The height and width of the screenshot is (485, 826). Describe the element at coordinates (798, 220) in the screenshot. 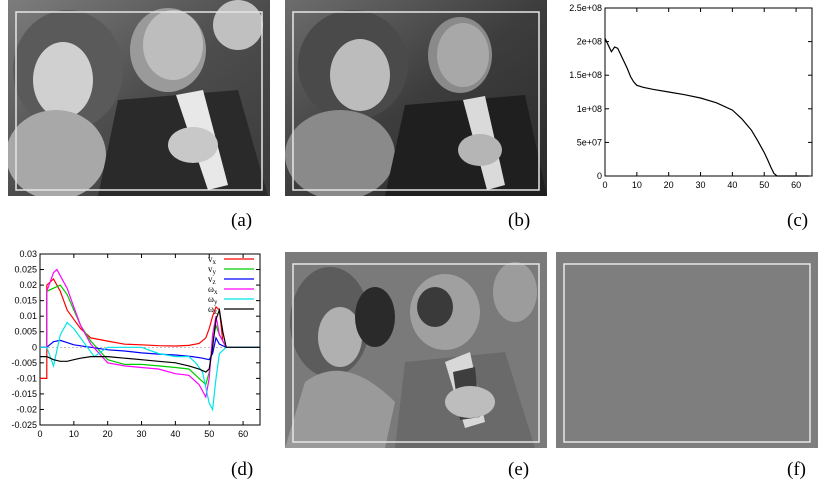

I see `caption-c: (c)` at that location.